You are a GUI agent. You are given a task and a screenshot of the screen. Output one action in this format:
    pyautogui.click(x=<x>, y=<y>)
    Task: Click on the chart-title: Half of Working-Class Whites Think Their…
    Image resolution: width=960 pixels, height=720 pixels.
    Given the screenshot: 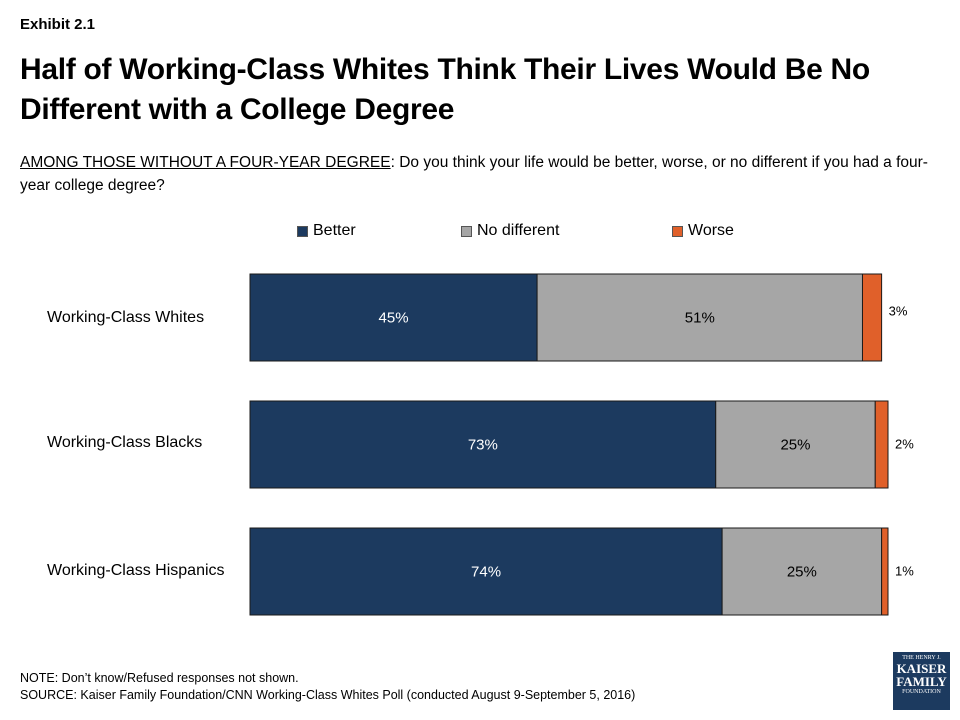 What is the action you would take?
    pyautogui.click(x=445, y=89)
    